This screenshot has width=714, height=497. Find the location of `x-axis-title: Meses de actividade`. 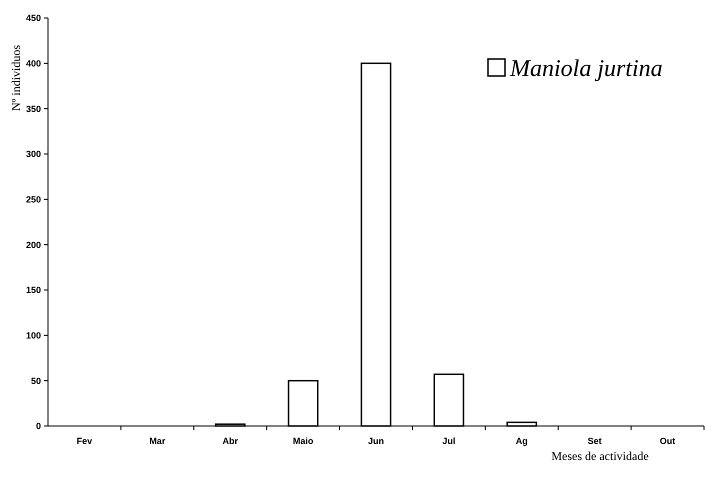

x-axis-title: Meses de actividade is located at coordinates (600, 456).